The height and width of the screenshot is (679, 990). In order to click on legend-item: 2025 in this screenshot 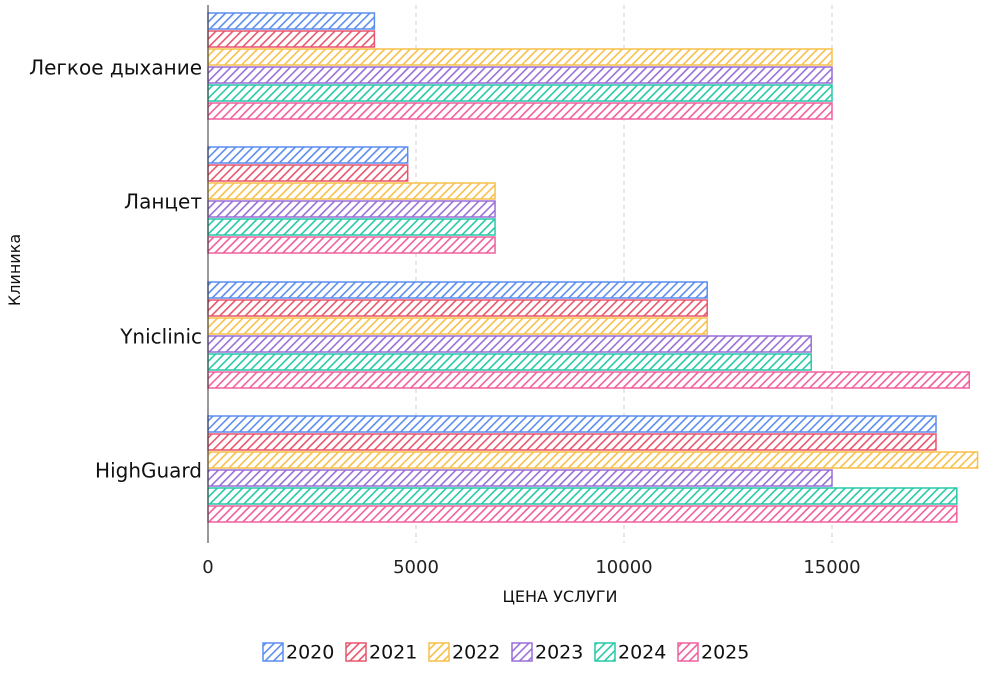, I will do `click(713, 653)`.